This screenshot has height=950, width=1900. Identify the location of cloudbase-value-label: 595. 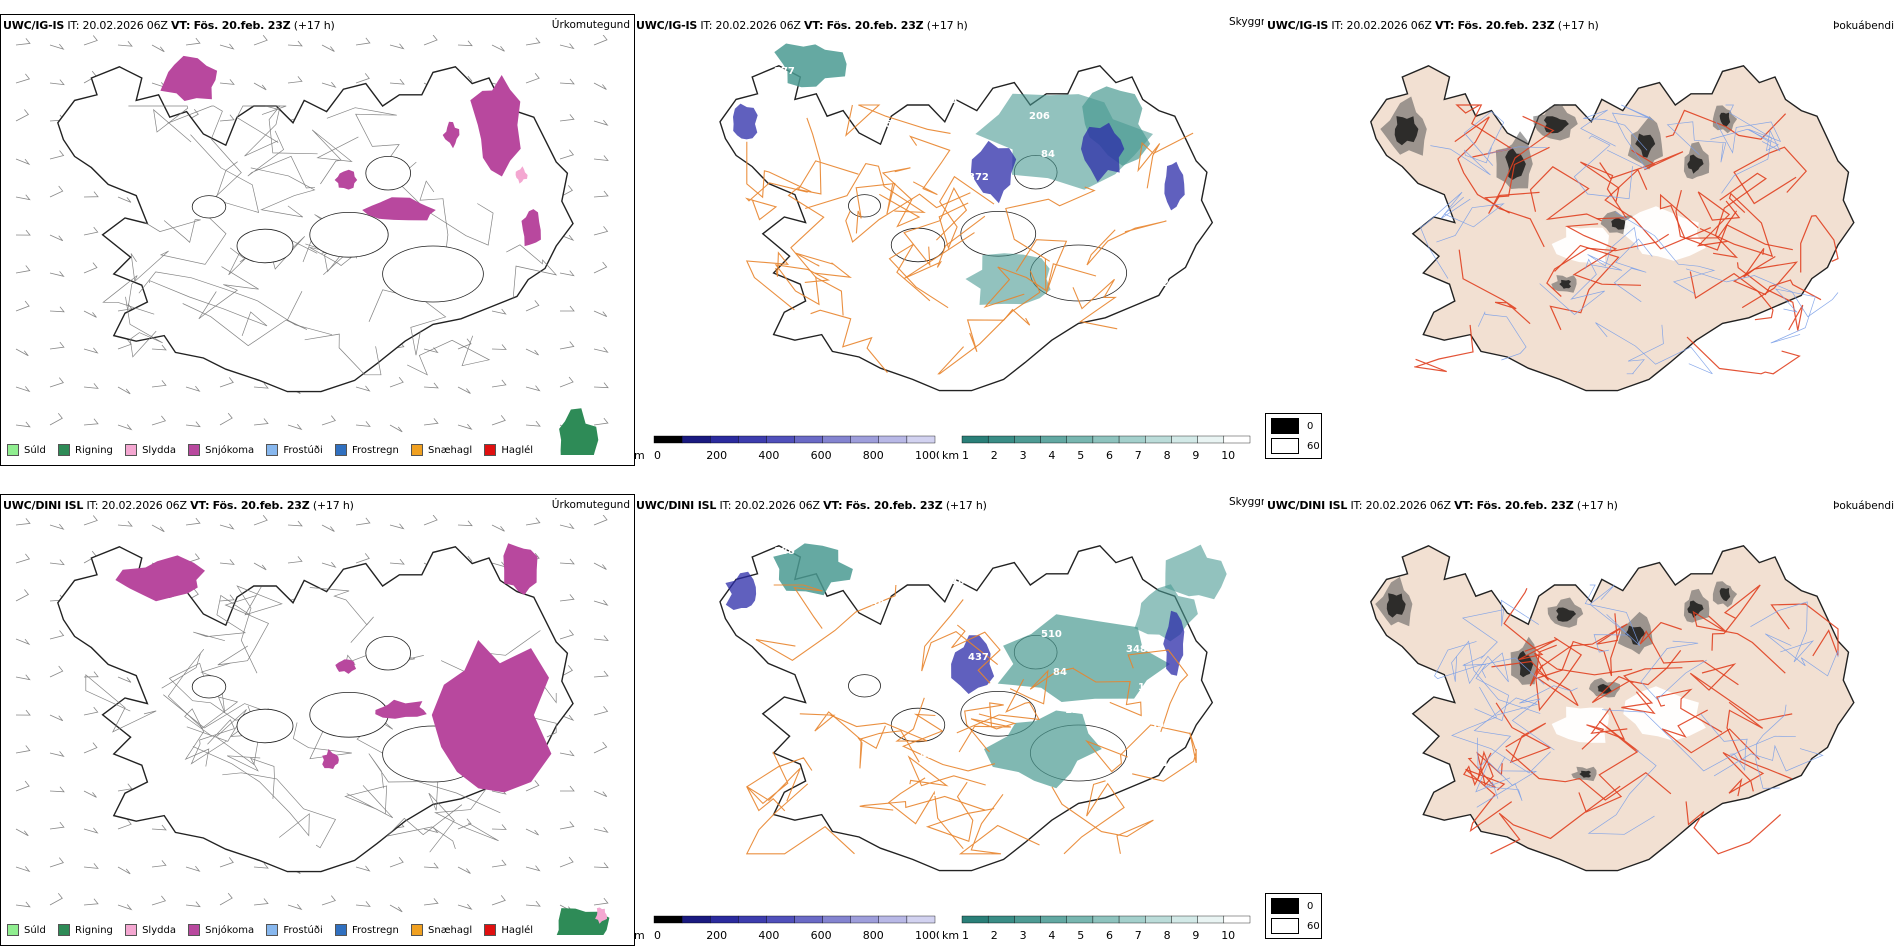
(1160, 725).